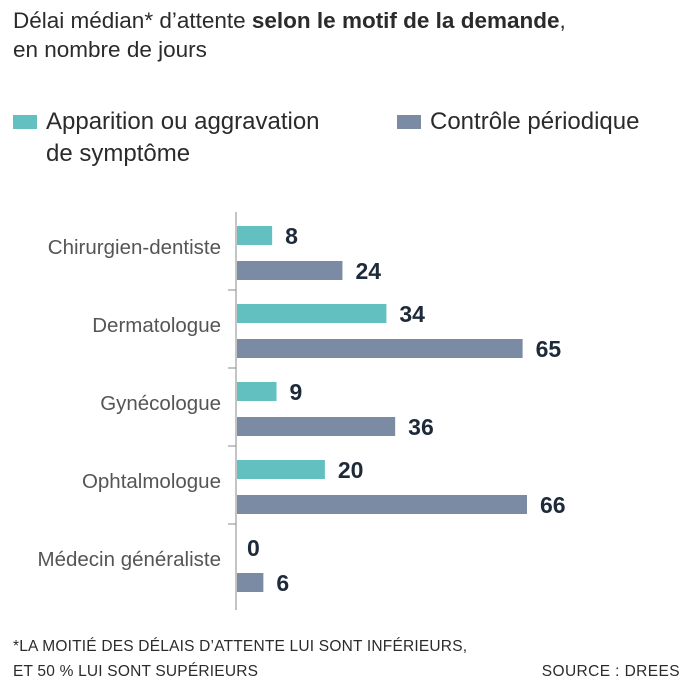 Image resolution: width=688 pixels, height=694 pixels. What do you see at coordinates (368, 271) in the screenshot?
I see `data-label: 24` at bounding box center [368, 271].